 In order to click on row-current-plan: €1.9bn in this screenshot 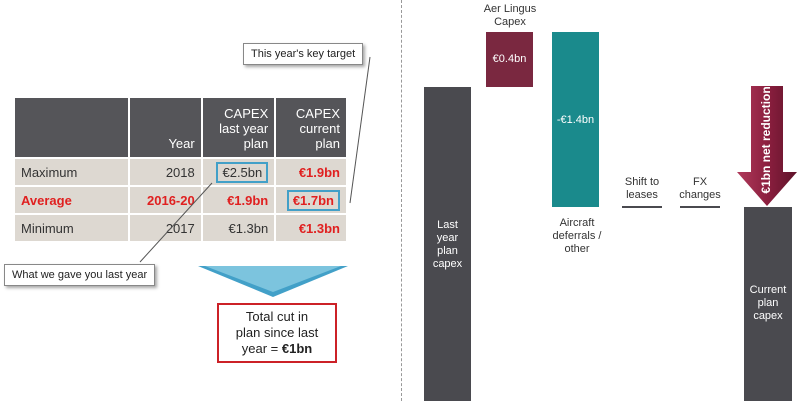, I will do `click(311, 172)`.